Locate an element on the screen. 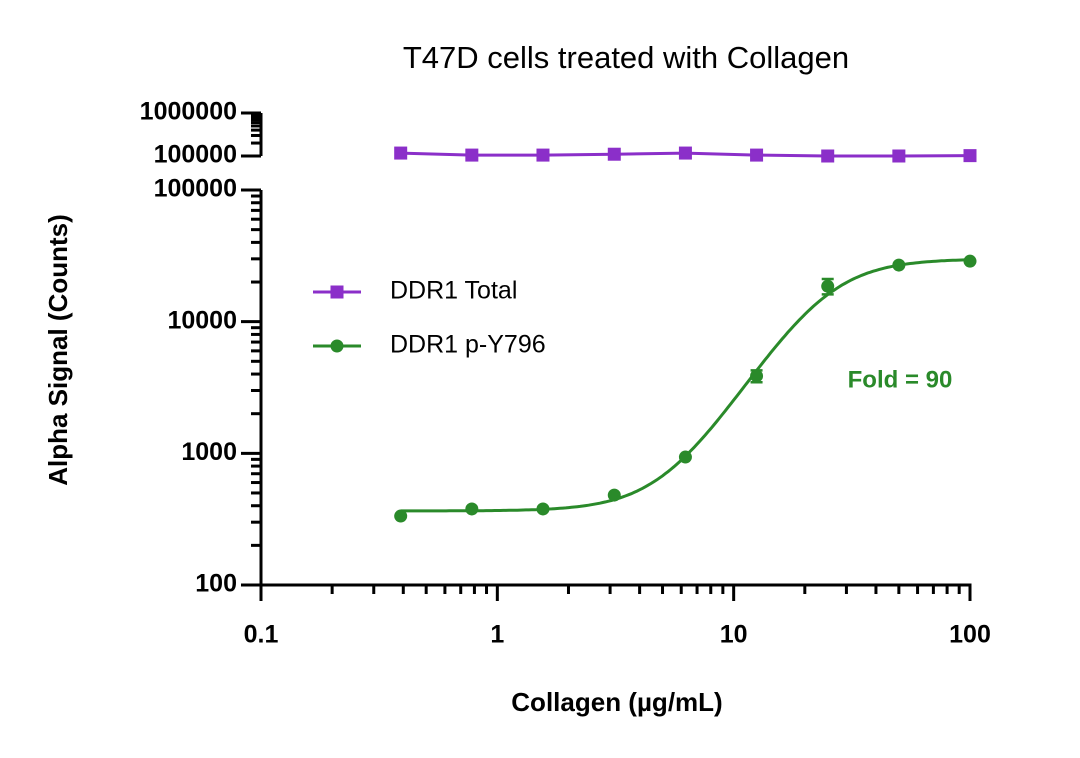  x-tick-label: 100 is located at coordinates (970, 635).